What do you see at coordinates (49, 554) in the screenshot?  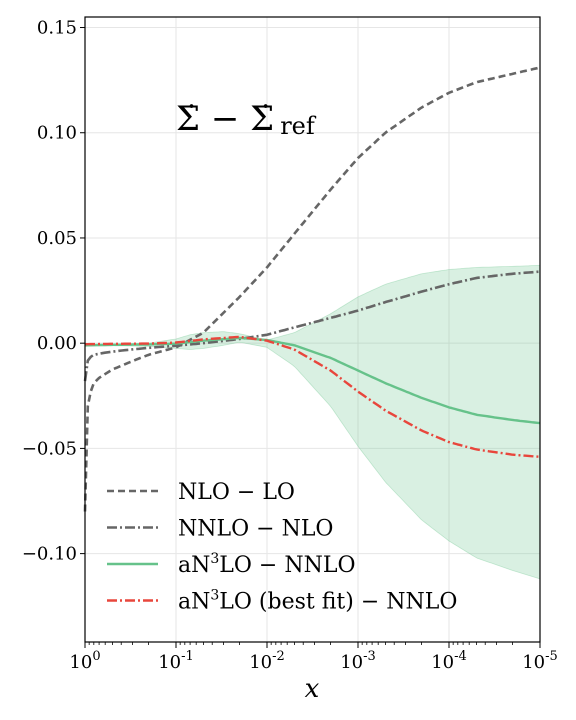 I see `y-tick-label-5: −0.10` at bounding box center [49, 554].